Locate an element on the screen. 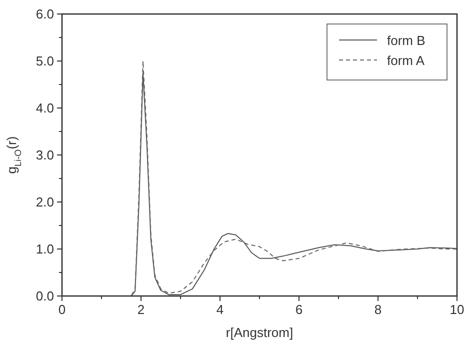  y-tick-label: 0.0 is located at coordinates (45, 296).